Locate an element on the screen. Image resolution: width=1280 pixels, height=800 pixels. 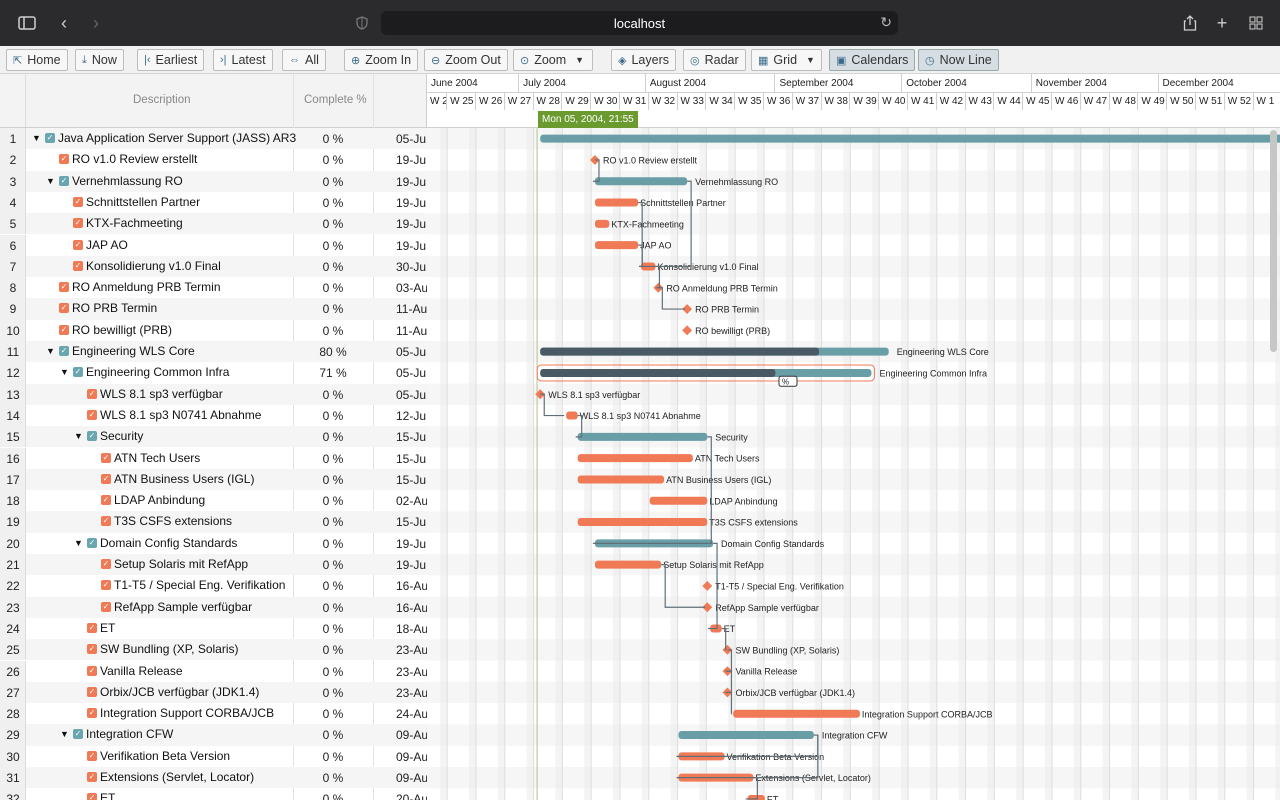
now-button: ⤓ Now is located at coordinates (99, 60).